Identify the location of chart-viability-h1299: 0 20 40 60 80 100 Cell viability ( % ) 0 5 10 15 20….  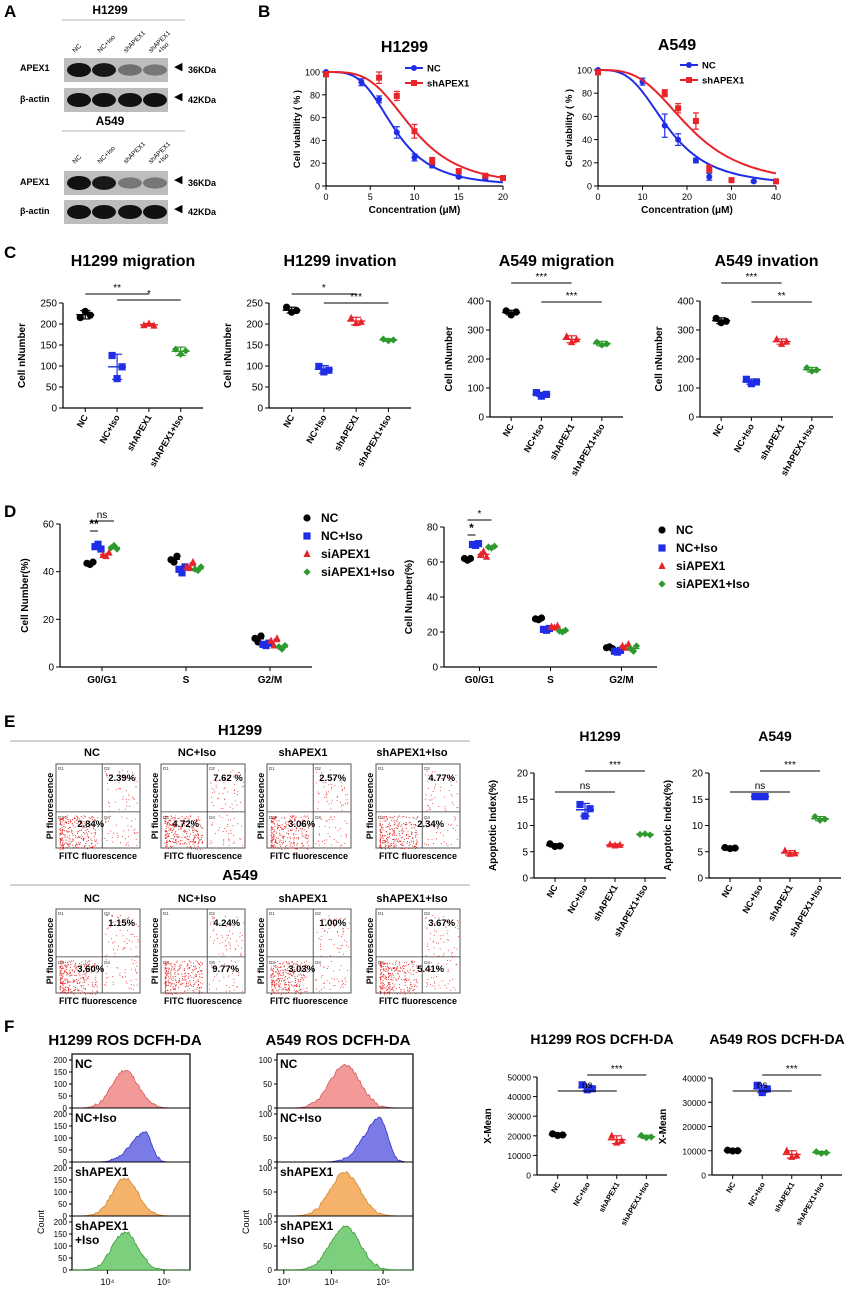
(400, 127).